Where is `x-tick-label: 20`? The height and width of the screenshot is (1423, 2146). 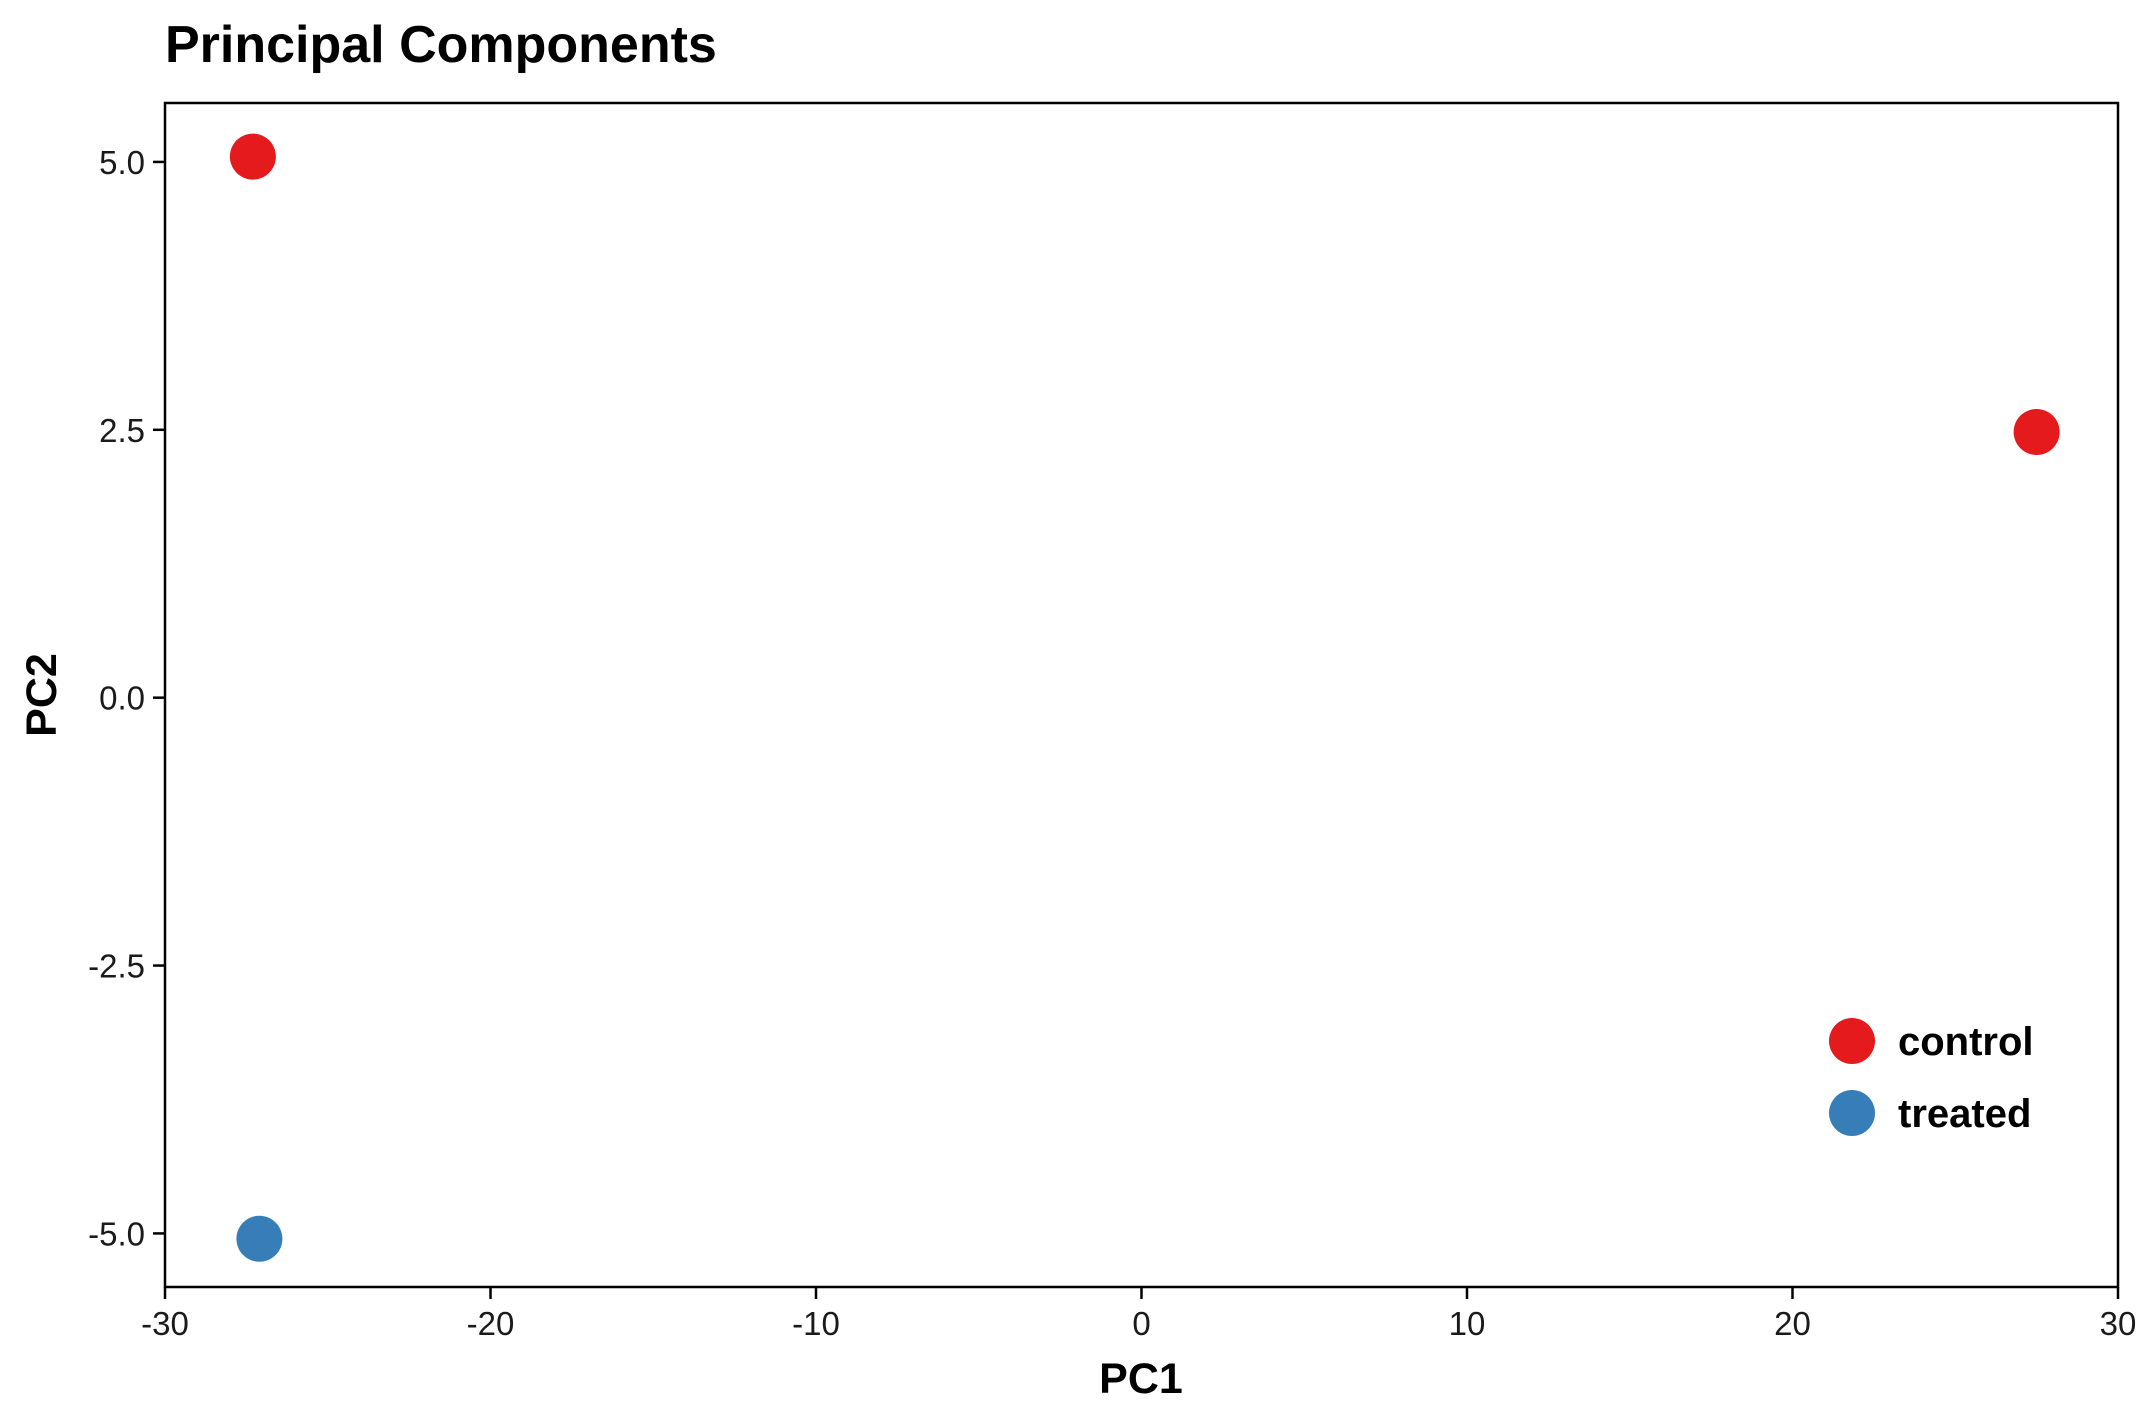 x-tick-label: 20 is located at coordinates (1792, 1323).